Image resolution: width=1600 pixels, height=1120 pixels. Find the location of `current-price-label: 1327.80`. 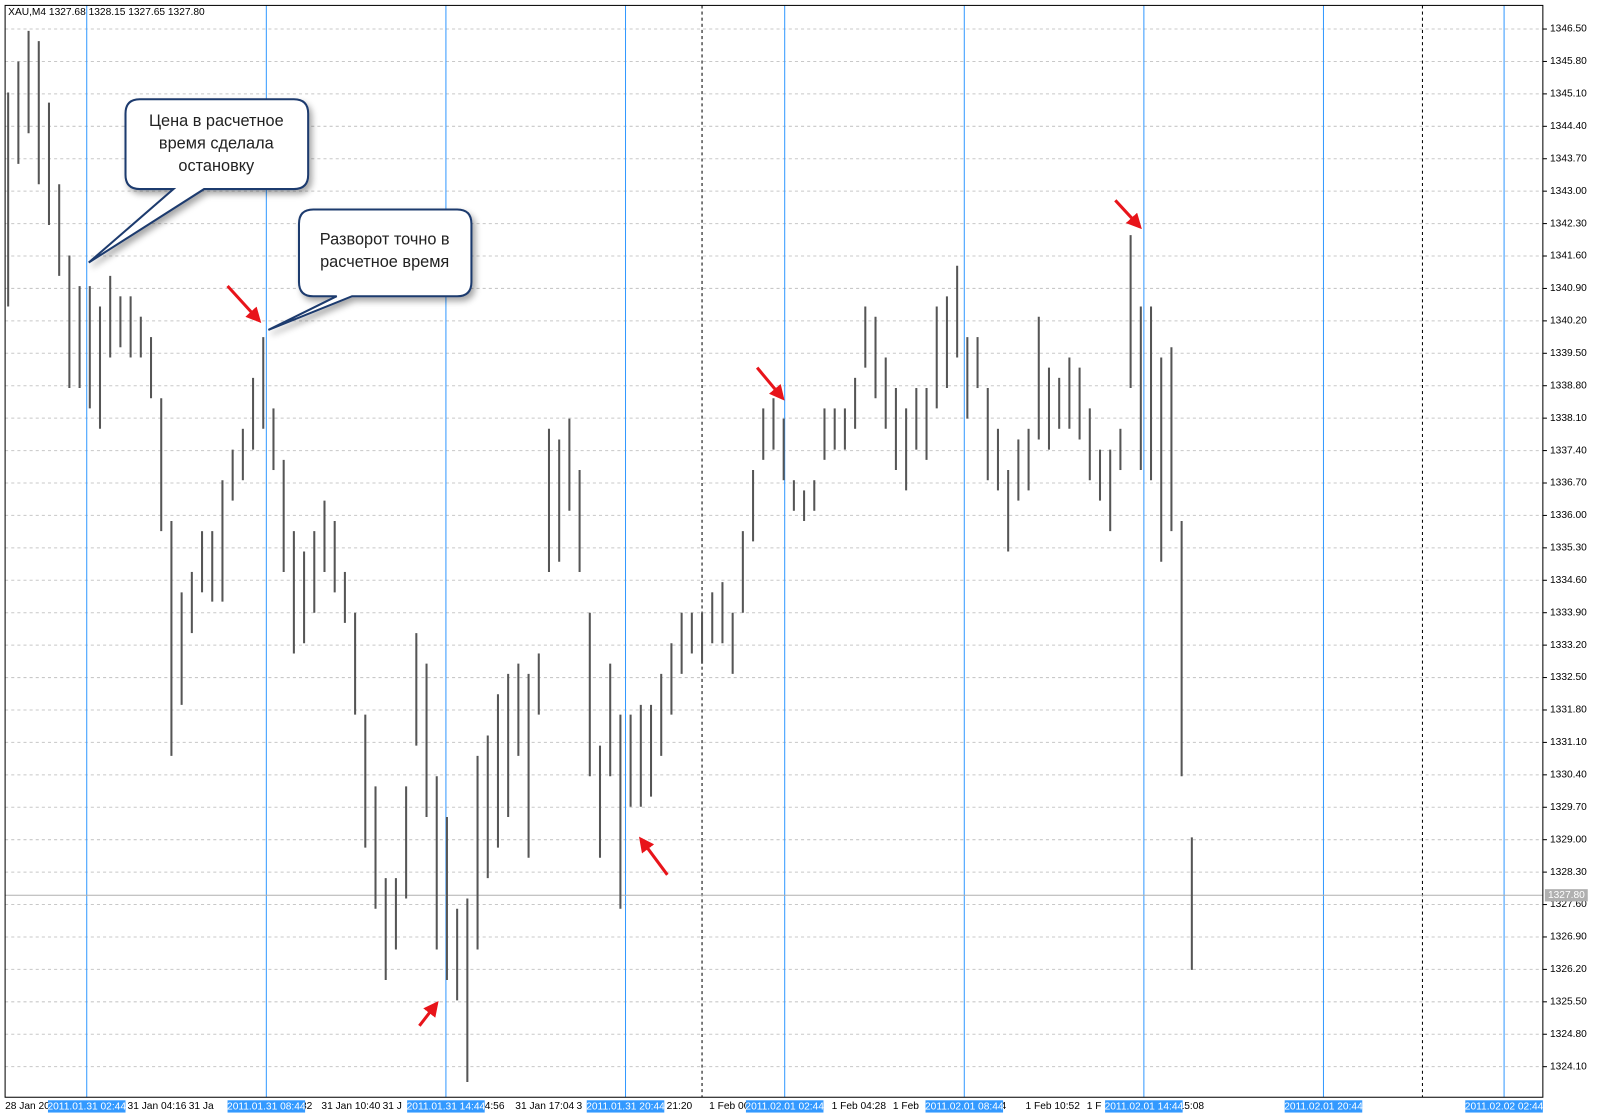

current-price-label: 1327.80 is located at coordinates (1566, 895).